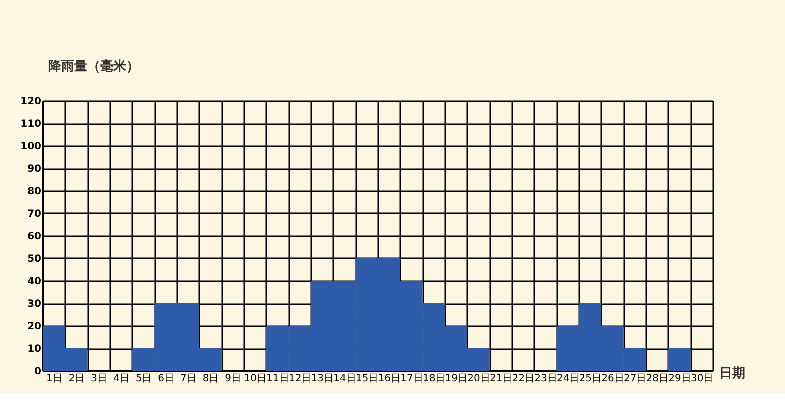  What do you see at coordinates (121, 379) in the screenshot?
I see `x-tick-label: 4日` at bounding box center [121, 379].